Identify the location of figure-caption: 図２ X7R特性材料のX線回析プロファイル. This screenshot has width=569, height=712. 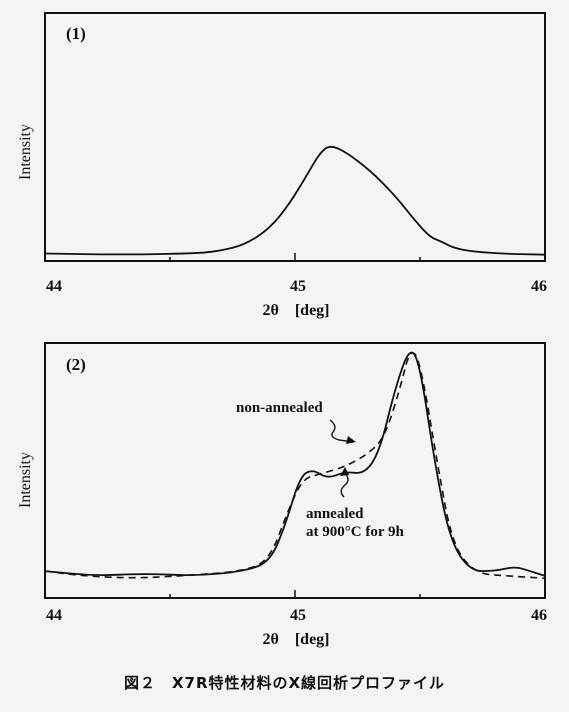
(284, 683).